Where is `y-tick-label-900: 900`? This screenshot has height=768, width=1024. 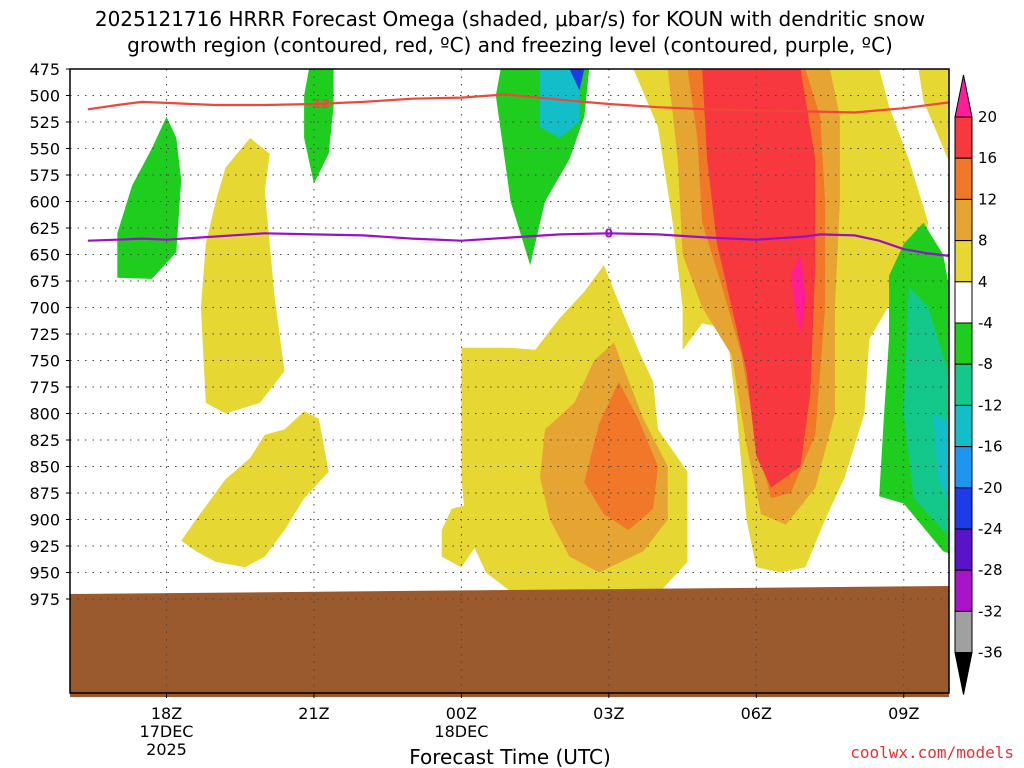 y-tick-label-900: 900 is located at coordinates (44, 520).